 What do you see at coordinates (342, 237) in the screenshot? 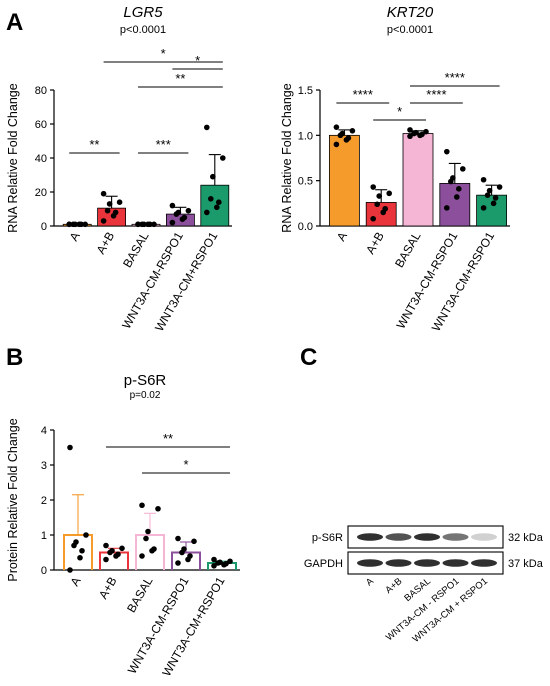
I see `krt20-category-label: A` at bounding box center [342, 237].